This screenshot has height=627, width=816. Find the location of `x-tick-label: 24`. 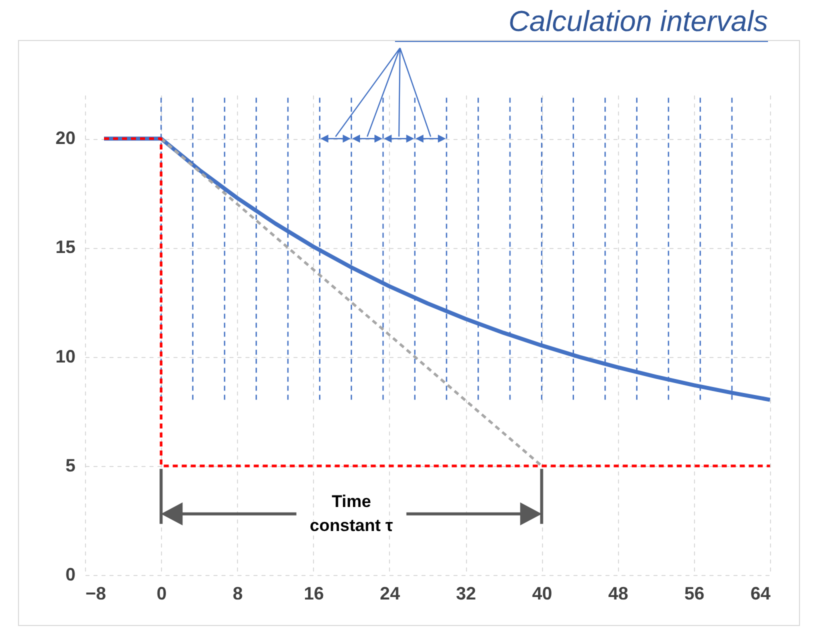

x-tick-label: 24 is located at coordinates (390, 594).